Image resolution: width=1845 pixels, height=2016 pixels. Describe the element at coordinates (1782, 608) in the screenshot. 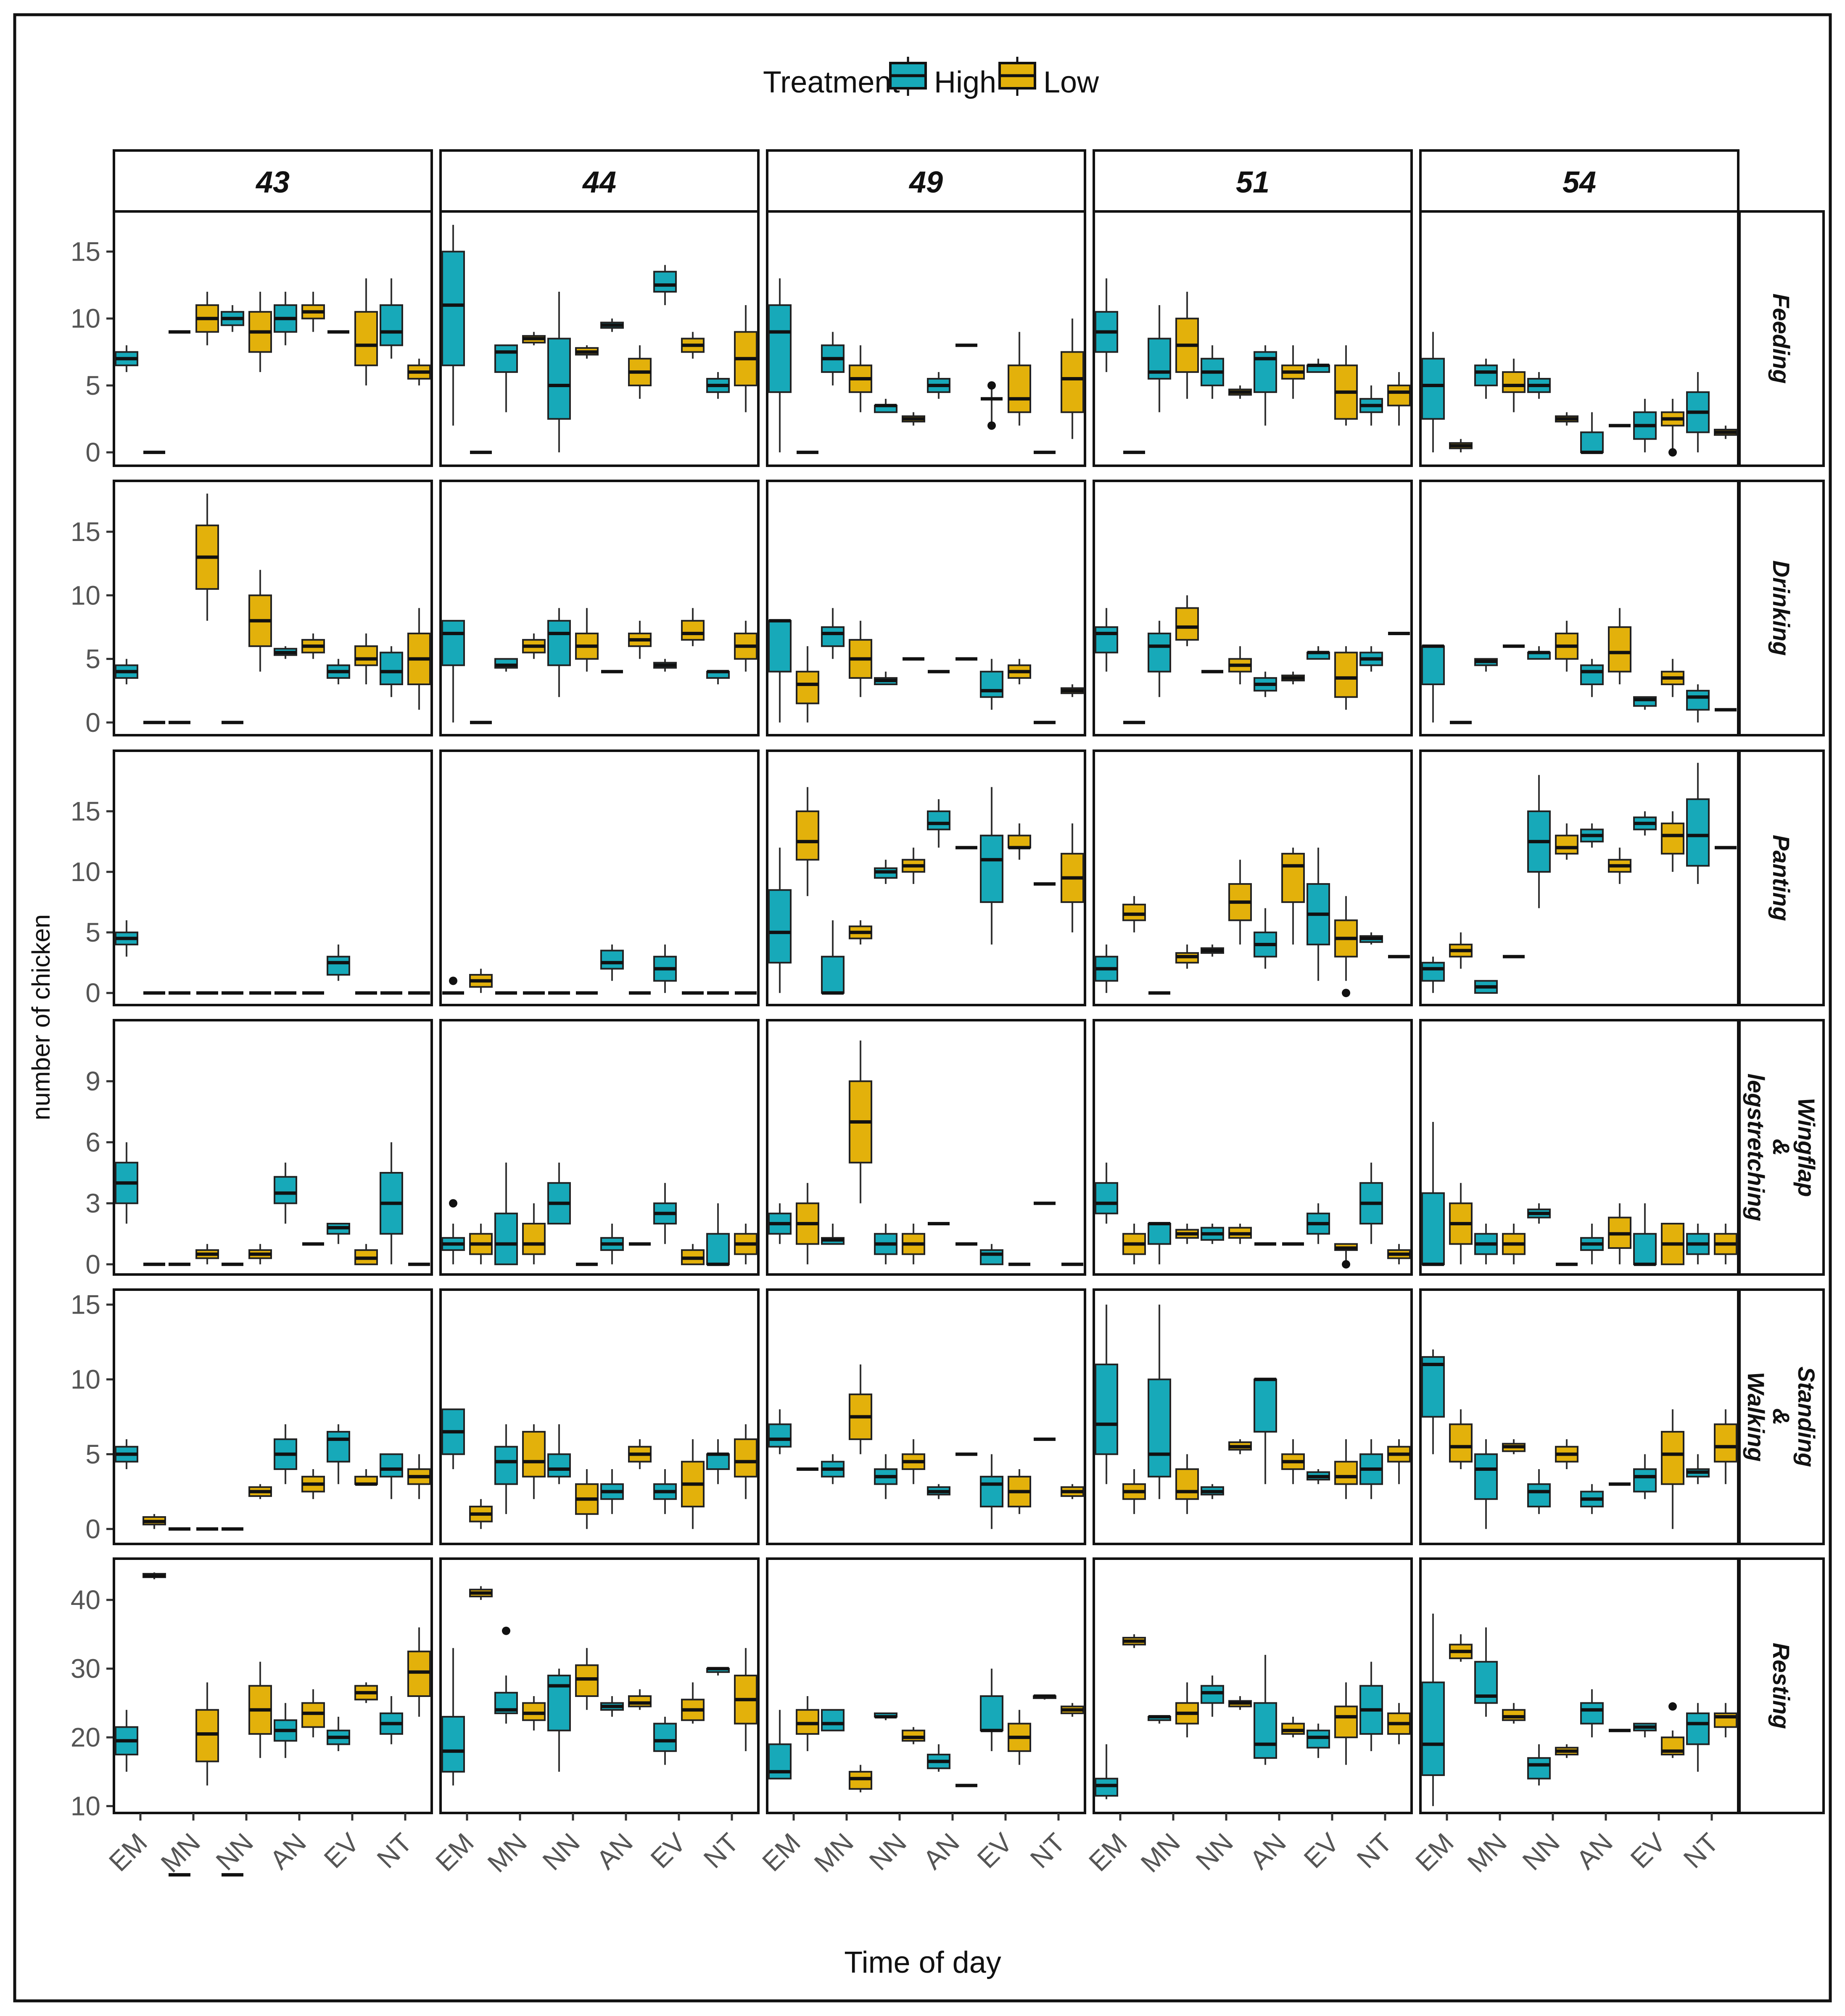

I see `behaviour-strip-text: Drinking` at that location.